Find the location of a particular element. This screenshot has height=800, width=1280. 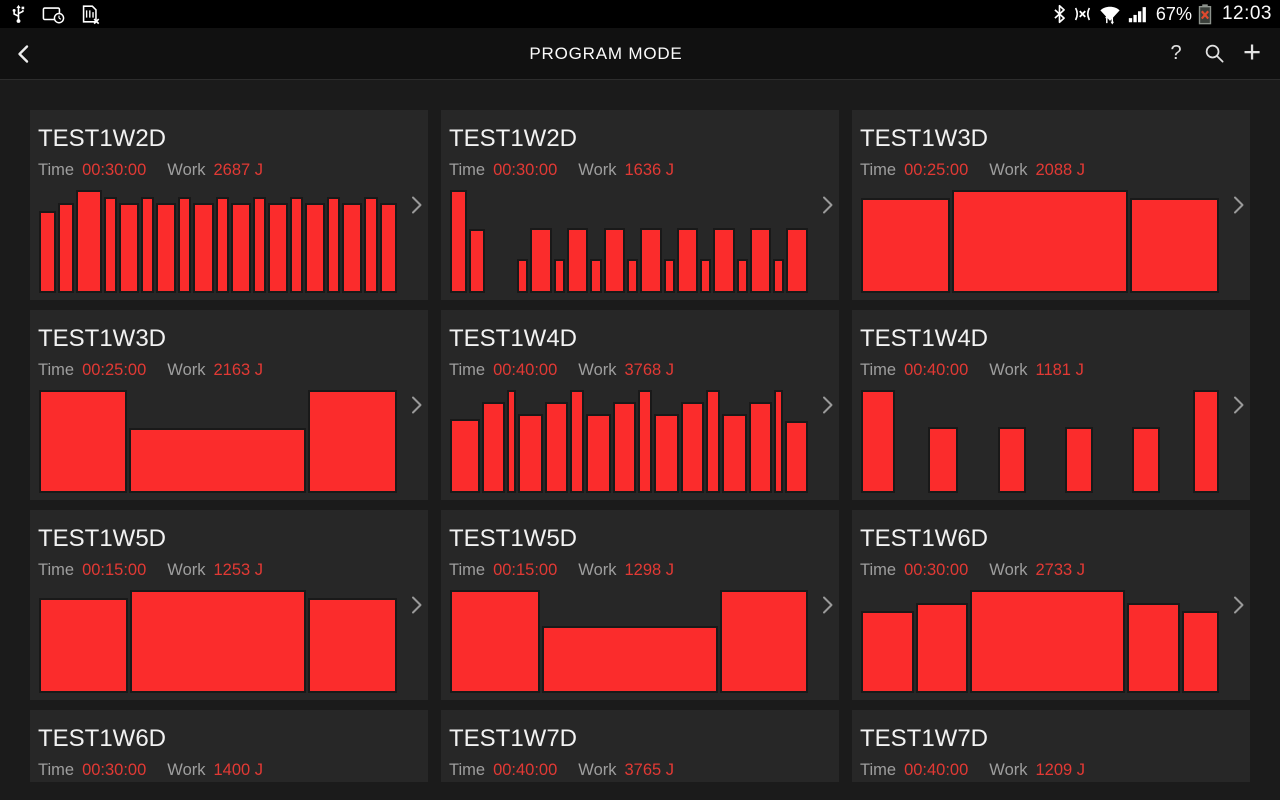

program-title: TEST1W3D is located at coordinates (102, 338).